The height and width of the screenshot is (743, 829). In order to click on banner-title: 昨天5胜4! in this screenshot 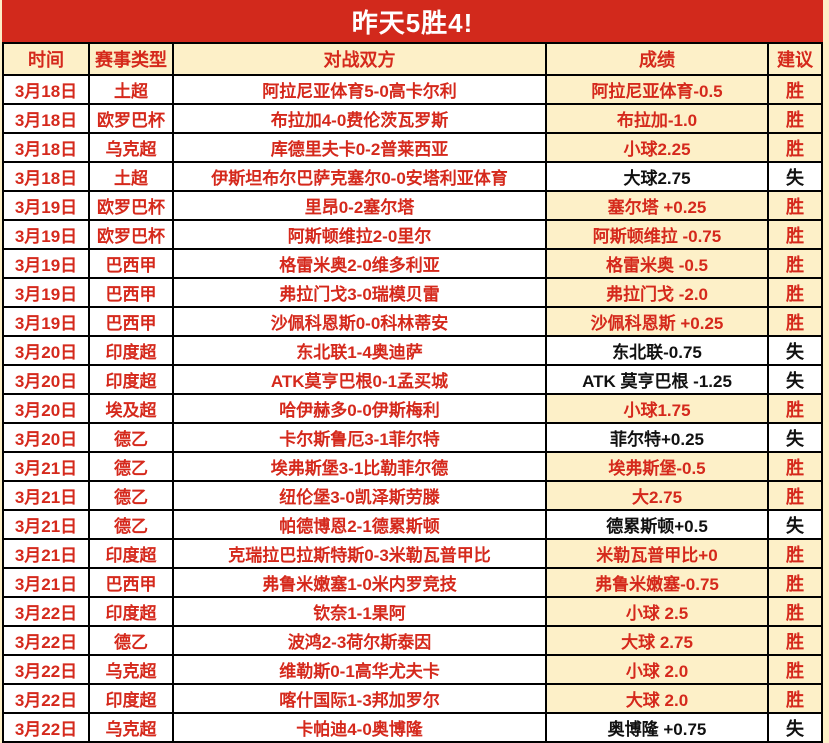, I will do `click(412, 22)`.